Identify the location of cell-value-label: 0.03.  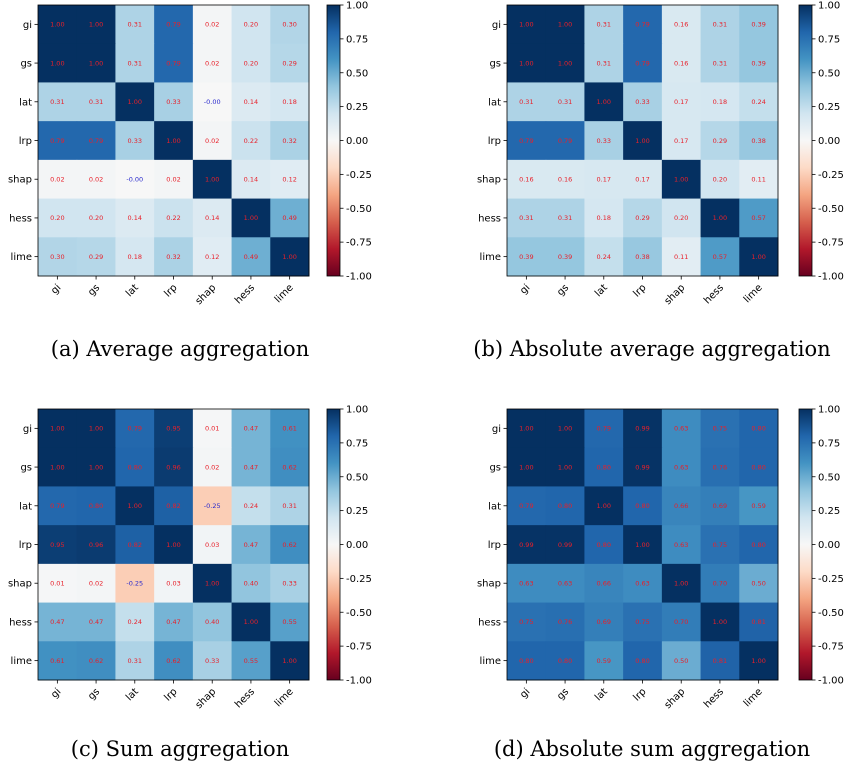
(212, 545).